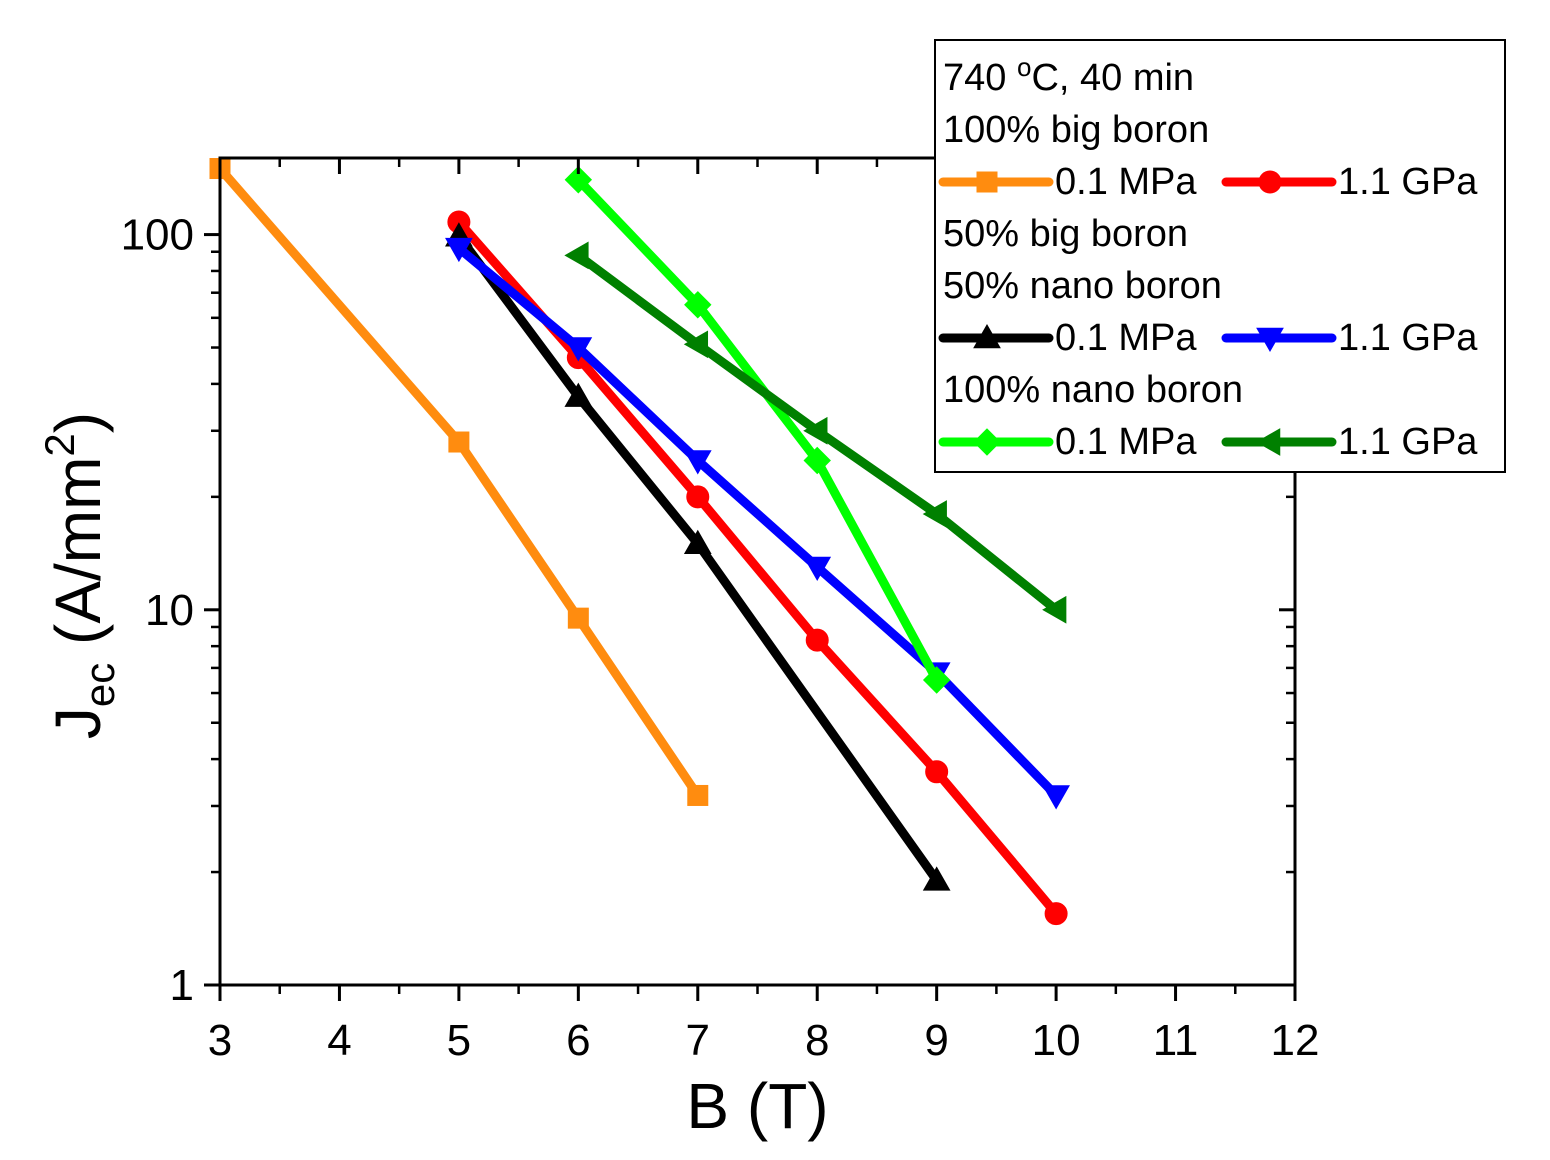  I want to click on y-tick-label: 1, so click(182, 985).